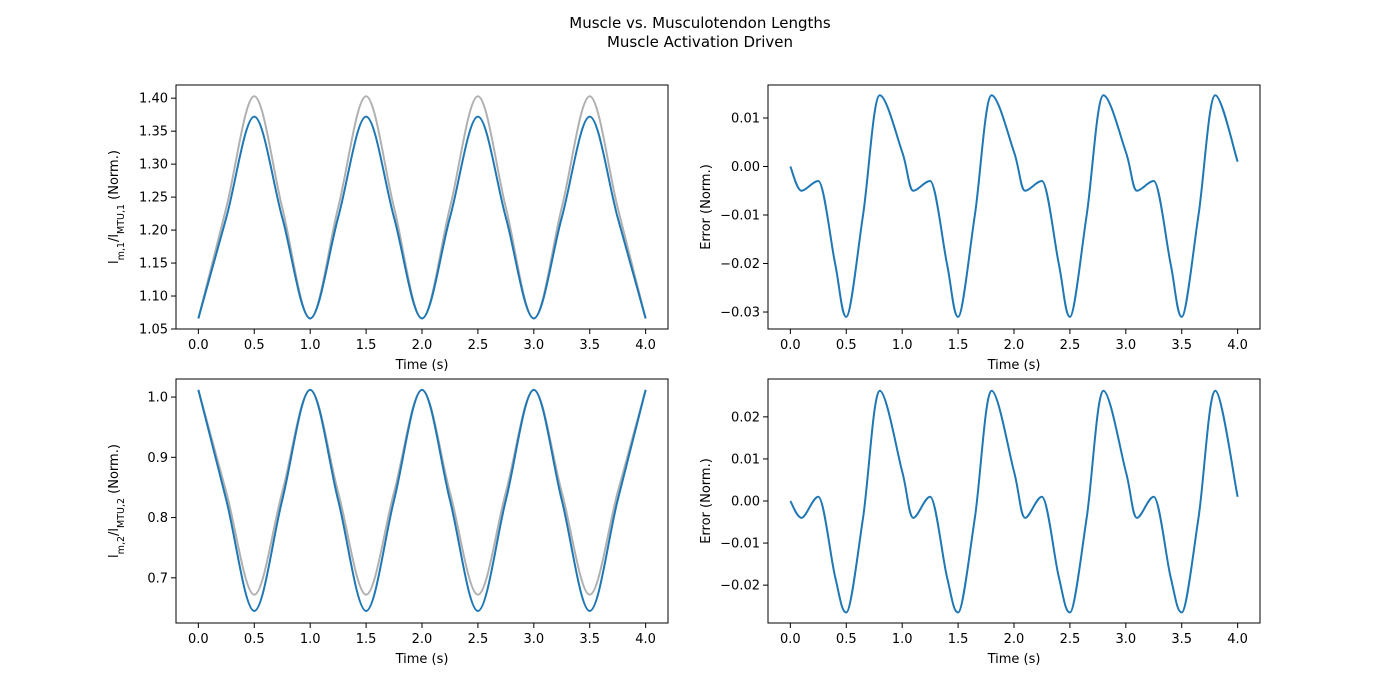  What do you see at coordinates (157, 518) in the screenshot?
I see `y-tick-label: 0.8` at bounding box center [157, 518].